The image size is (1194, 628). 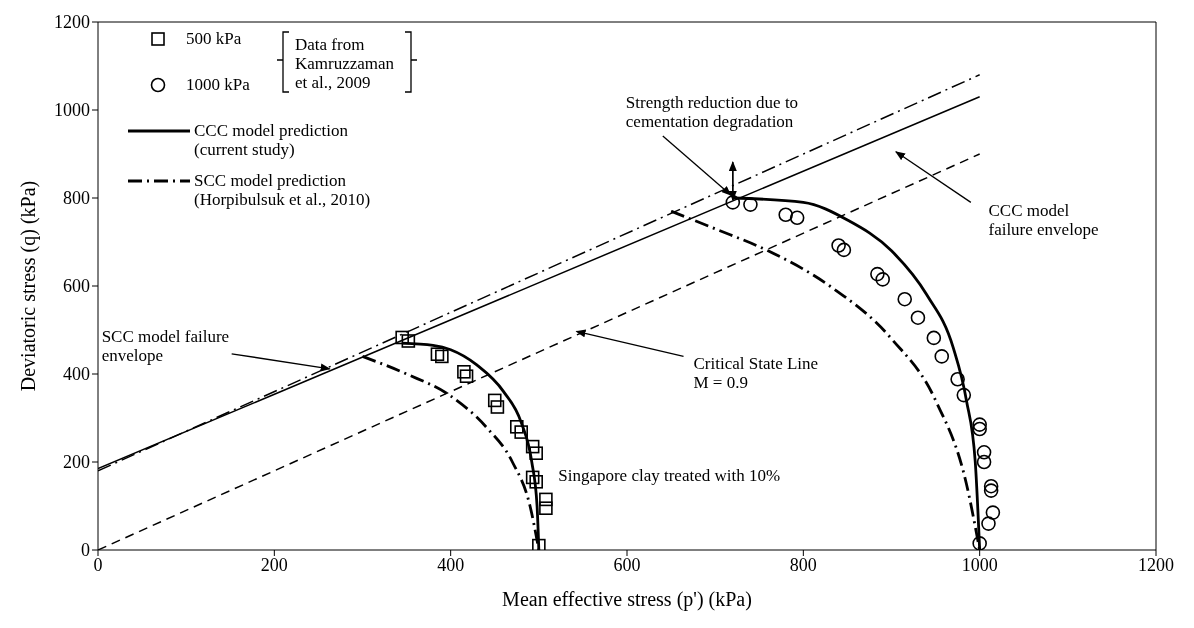 I want to click on annotation: SCC model failure envelope, so click(x=165, y=345).